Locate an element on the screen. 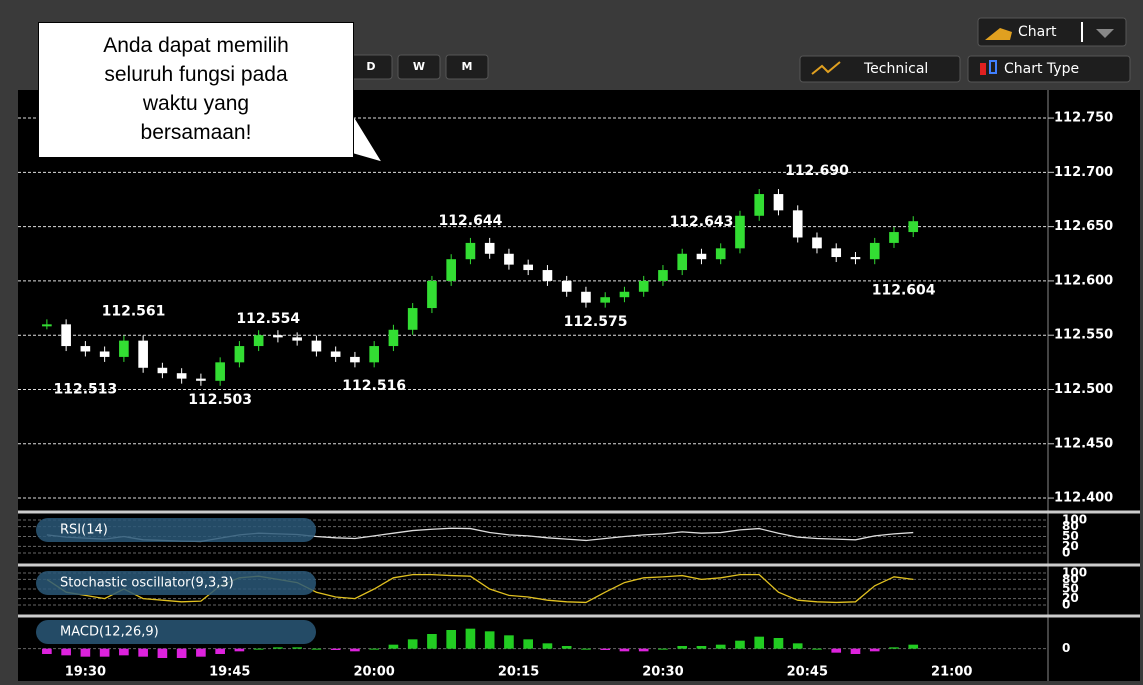  y-tick-label: 112.750 is located at coordinates (1083, 118).